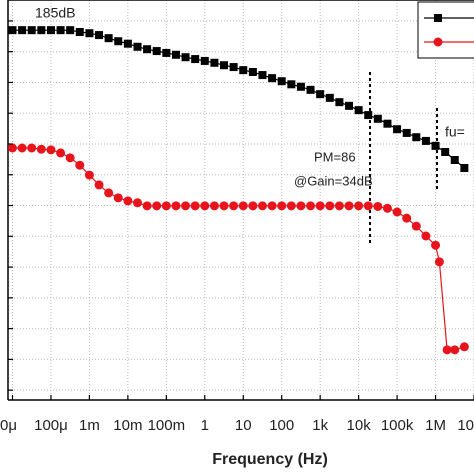 The width and height of the screenshot is (474, 474). Describe the element at coordinates (320, 425) in the screenshot. I see `x-tick-label: 1k` at that location.